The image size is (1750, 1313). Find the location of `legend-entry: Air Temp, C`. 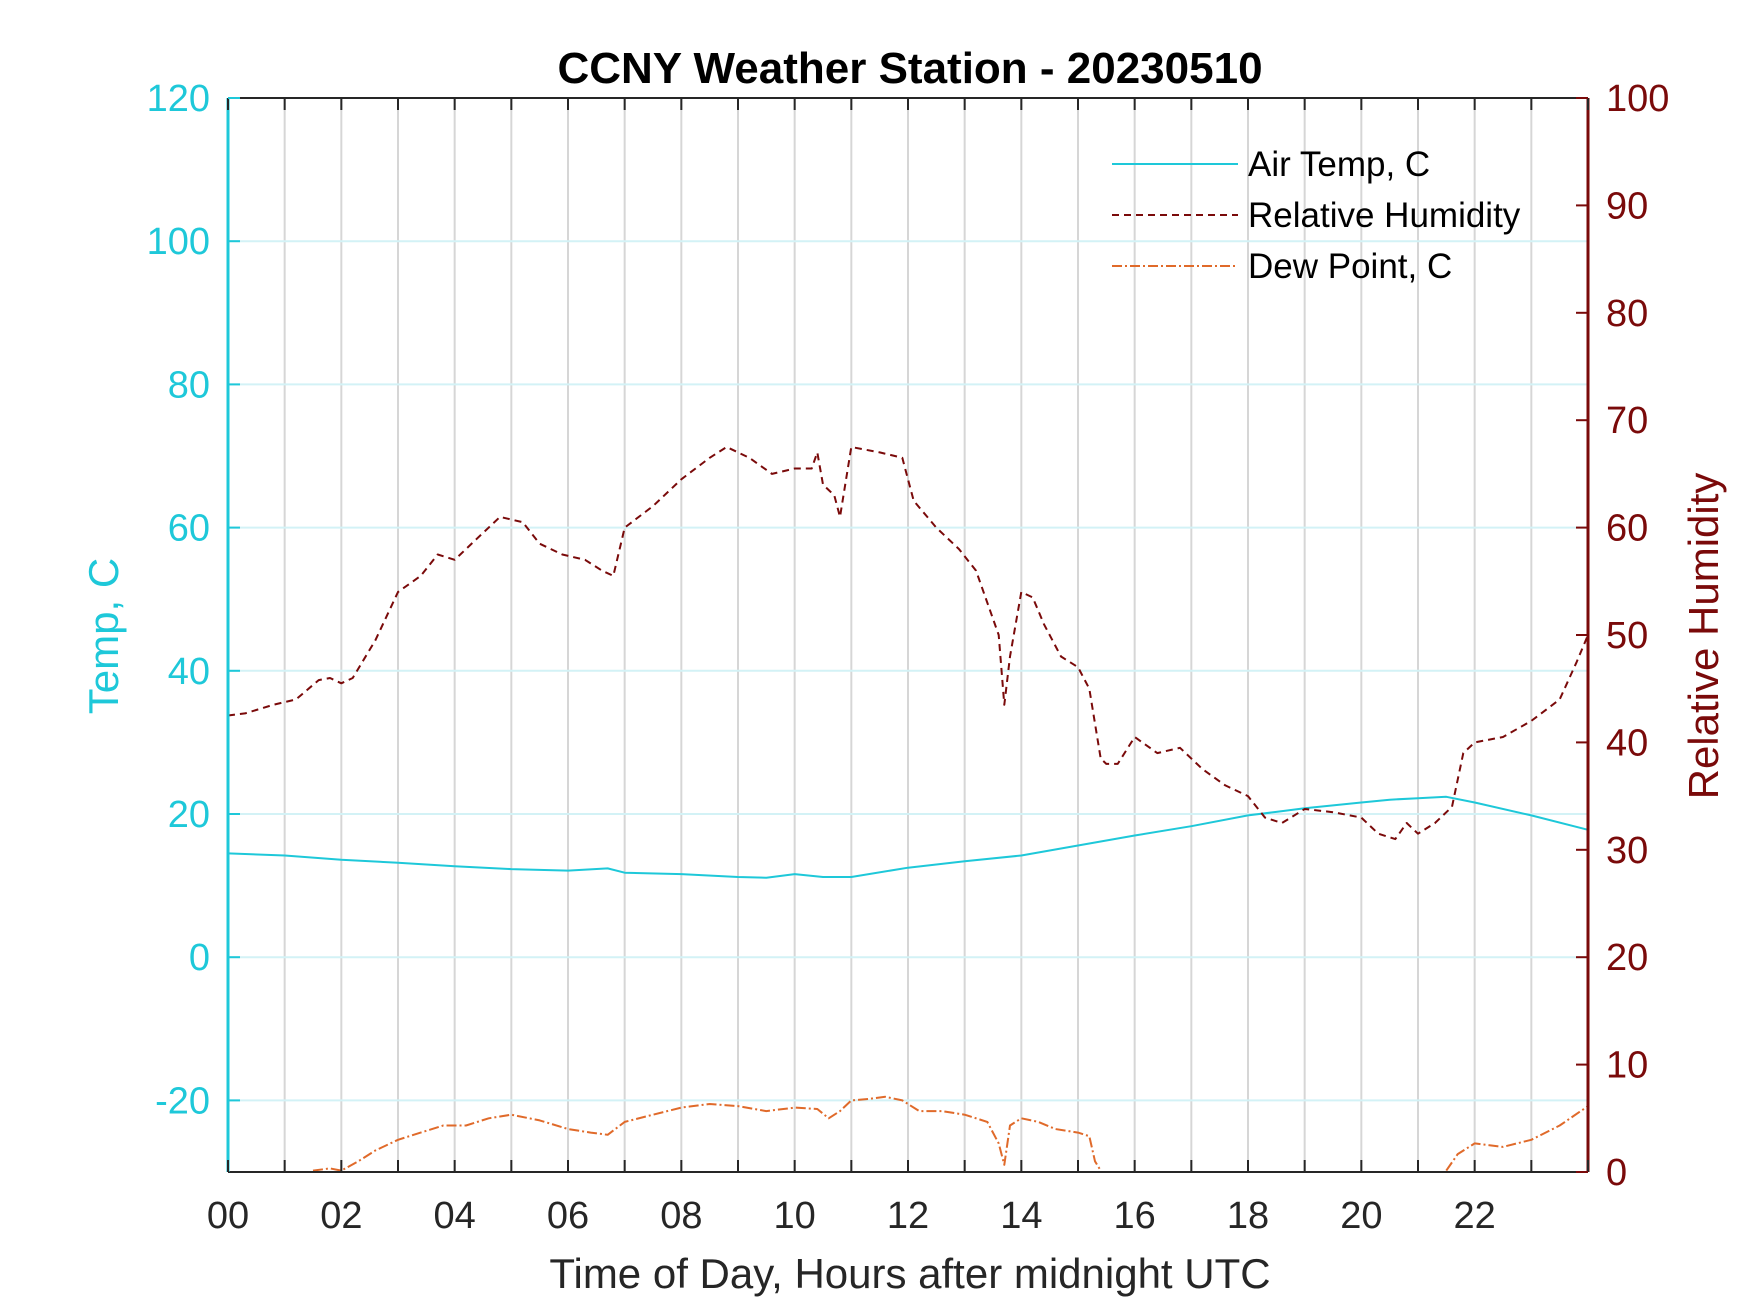

legend-entry: Air Temp, C is located at coordinates (1339, 164).